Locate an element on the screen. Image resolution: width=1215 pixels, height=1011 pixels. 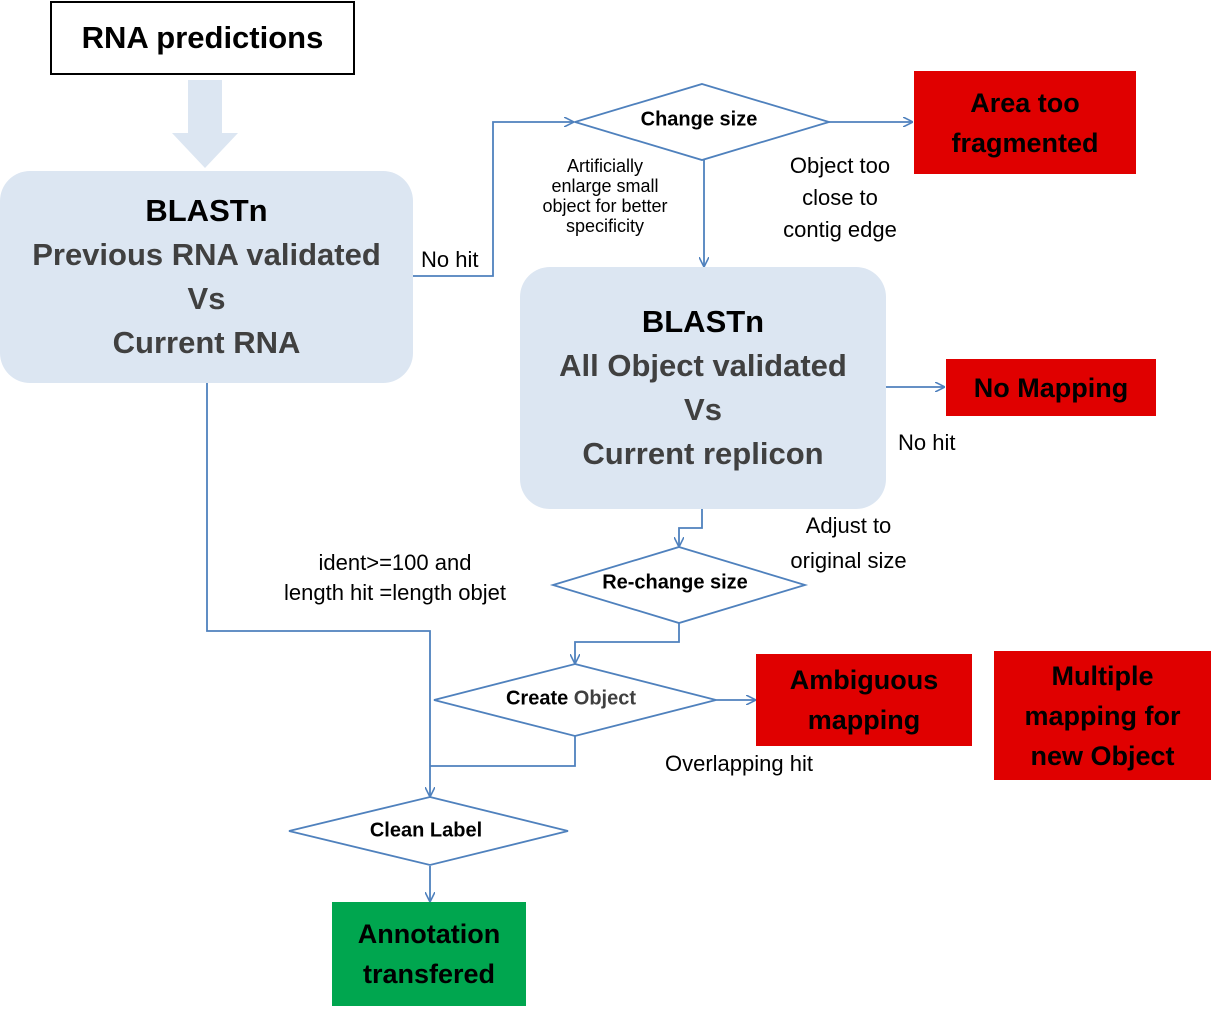
overlapping-label: Overlapping hit is located at coordinates (739, 763).